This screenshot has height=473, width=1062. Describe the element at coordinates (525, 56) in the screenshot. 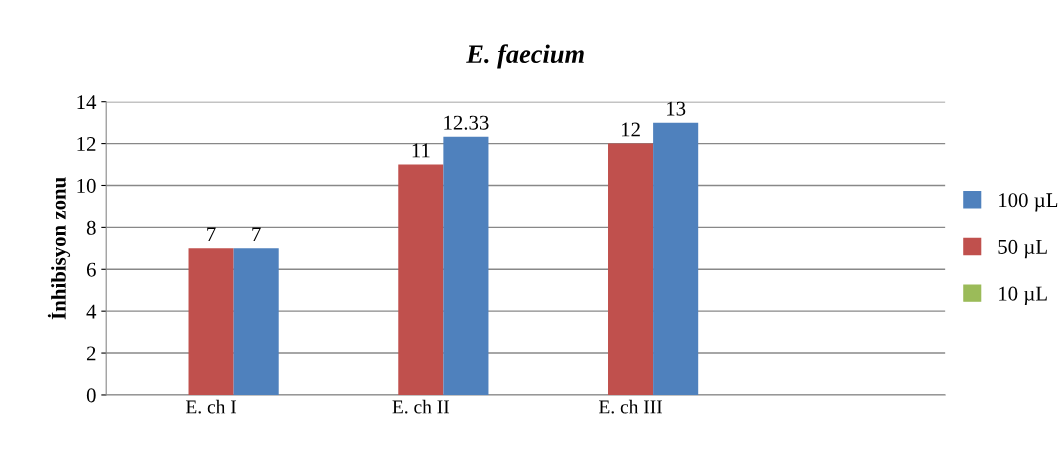

I see `chart-title: E. faecium` at that location.